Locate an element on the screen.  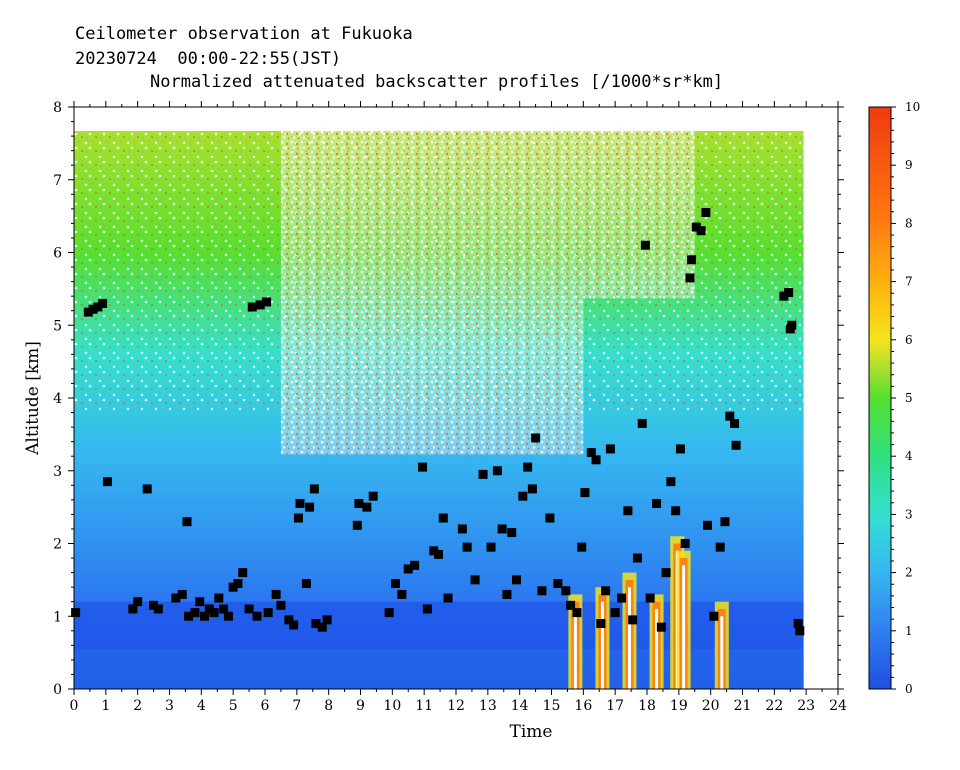
y-tick-label: 1 is located at coordinates (57, 617).